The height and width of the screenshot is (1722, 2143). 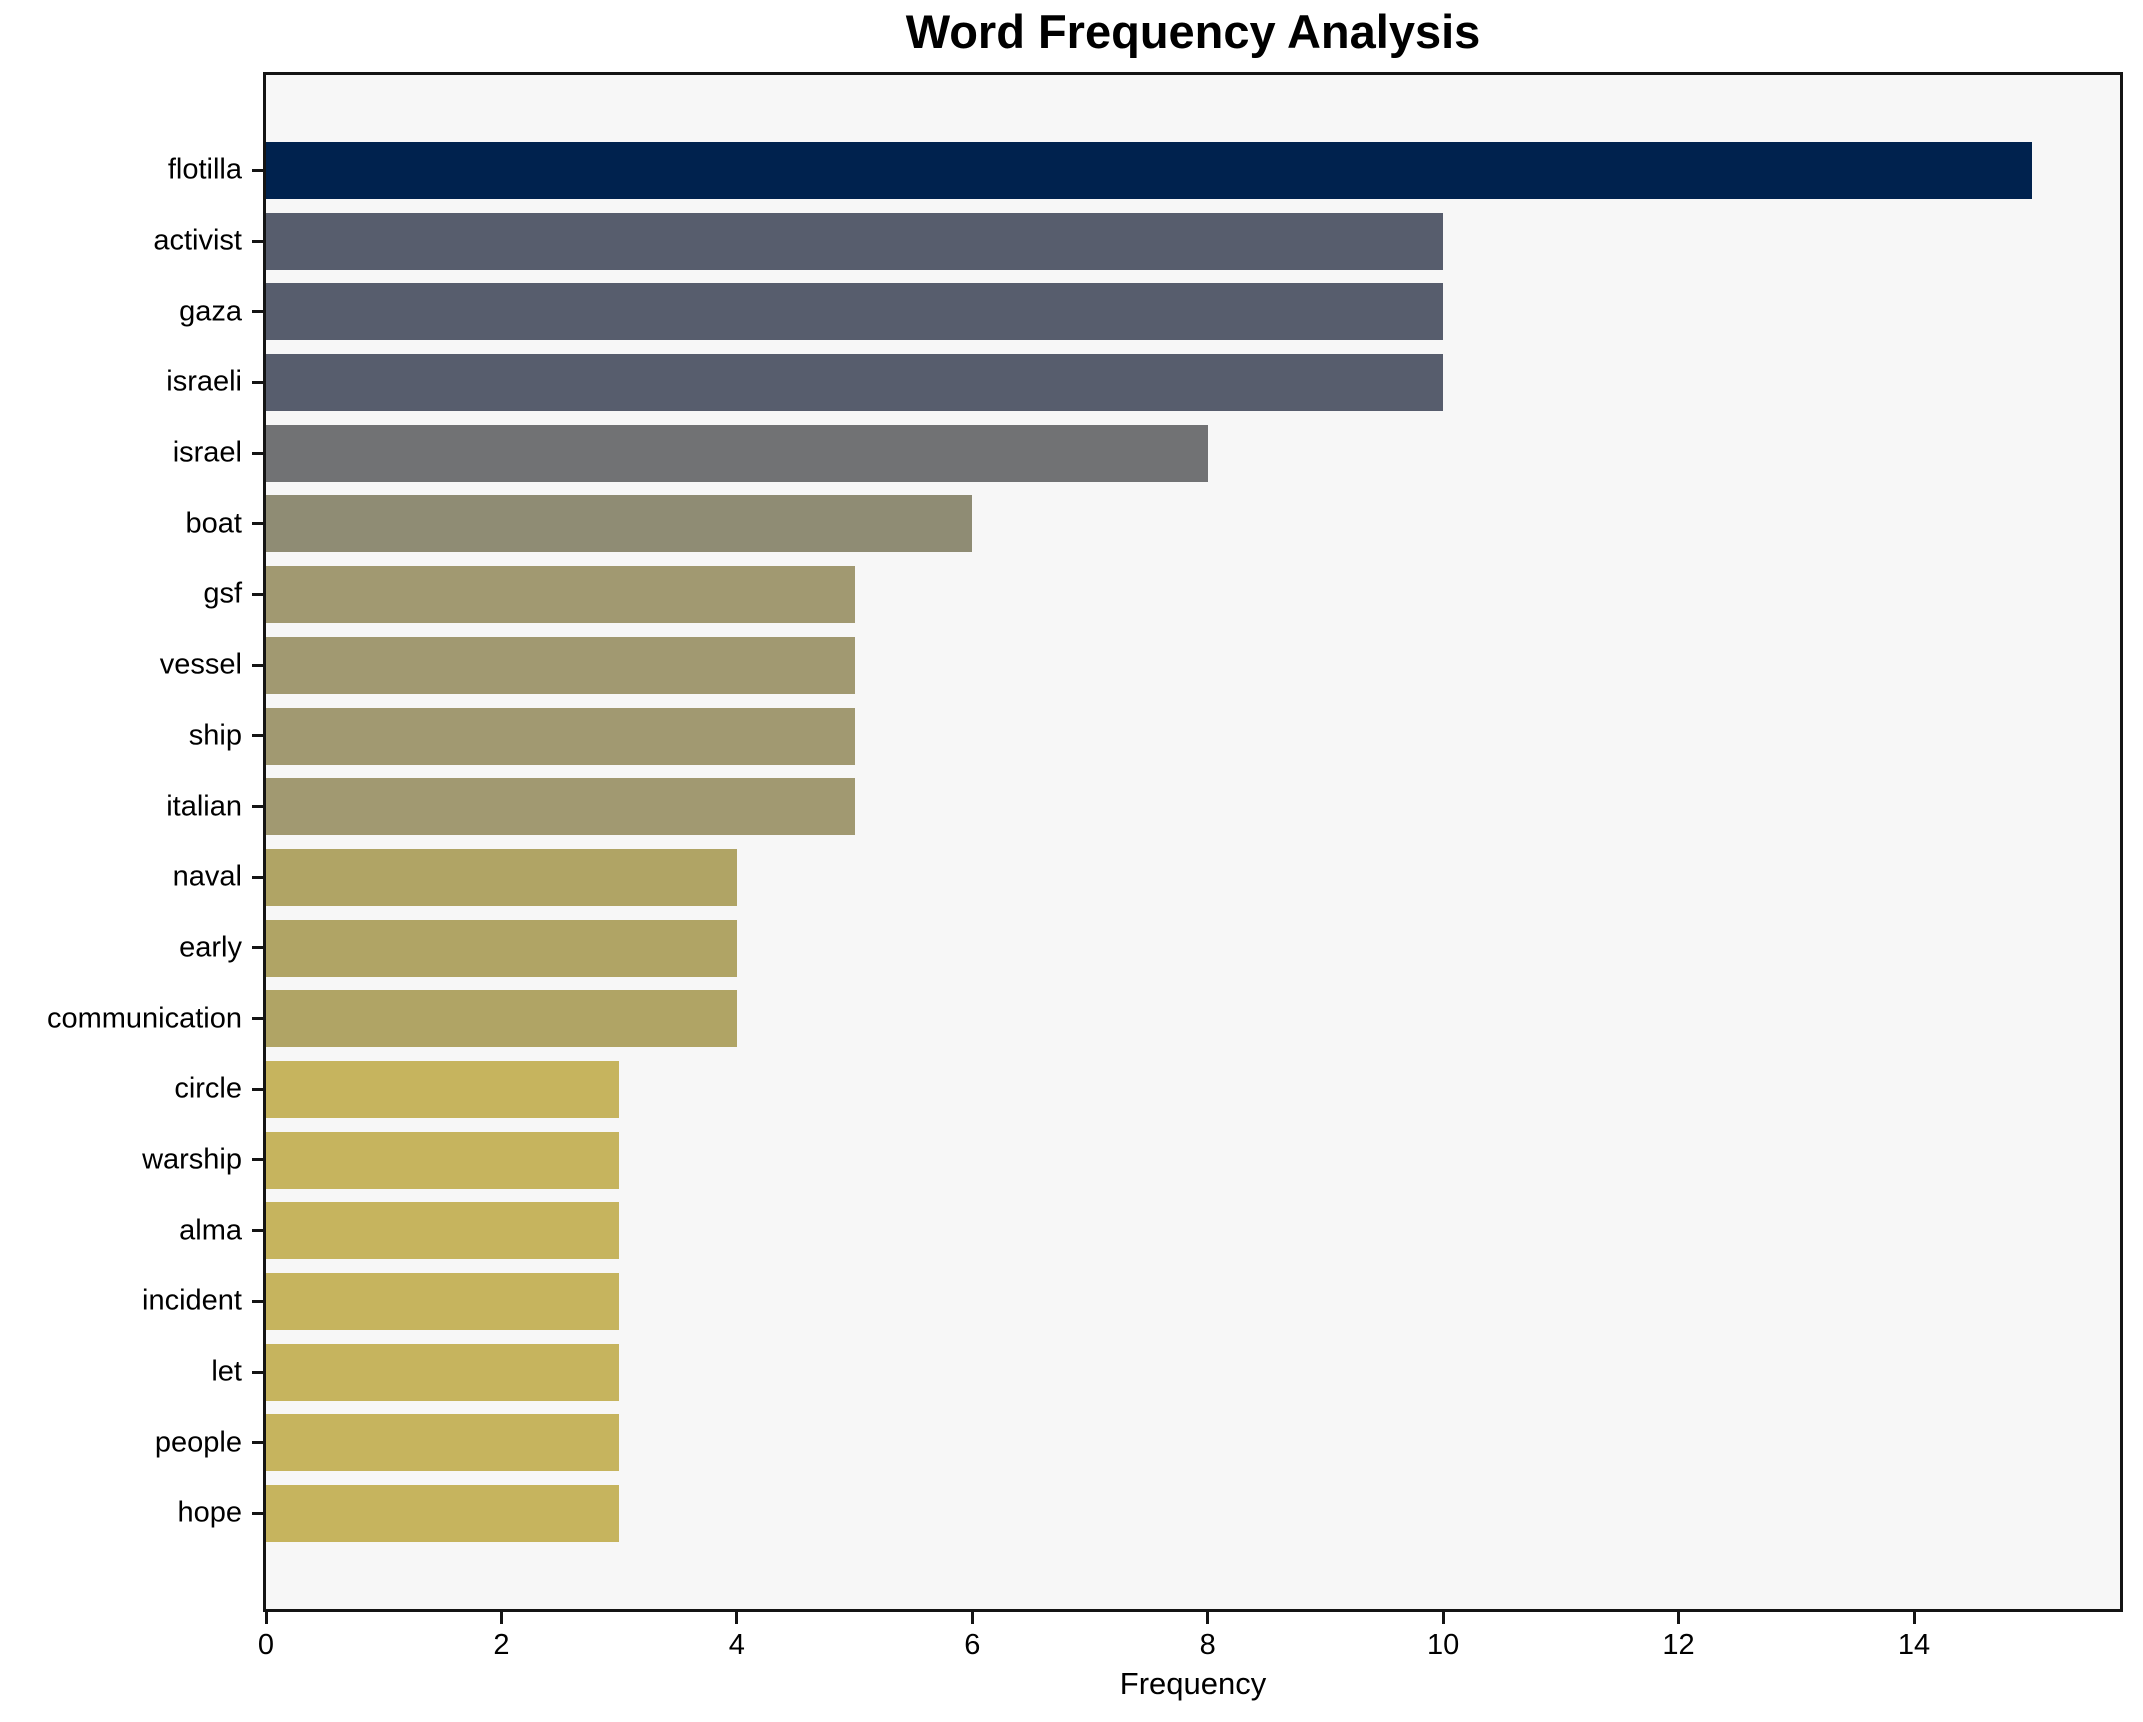 What do you see at coordinates (222, 593) in the screenshot?
I see `y-tick-label: gsf` at bounding box center [222, 593].